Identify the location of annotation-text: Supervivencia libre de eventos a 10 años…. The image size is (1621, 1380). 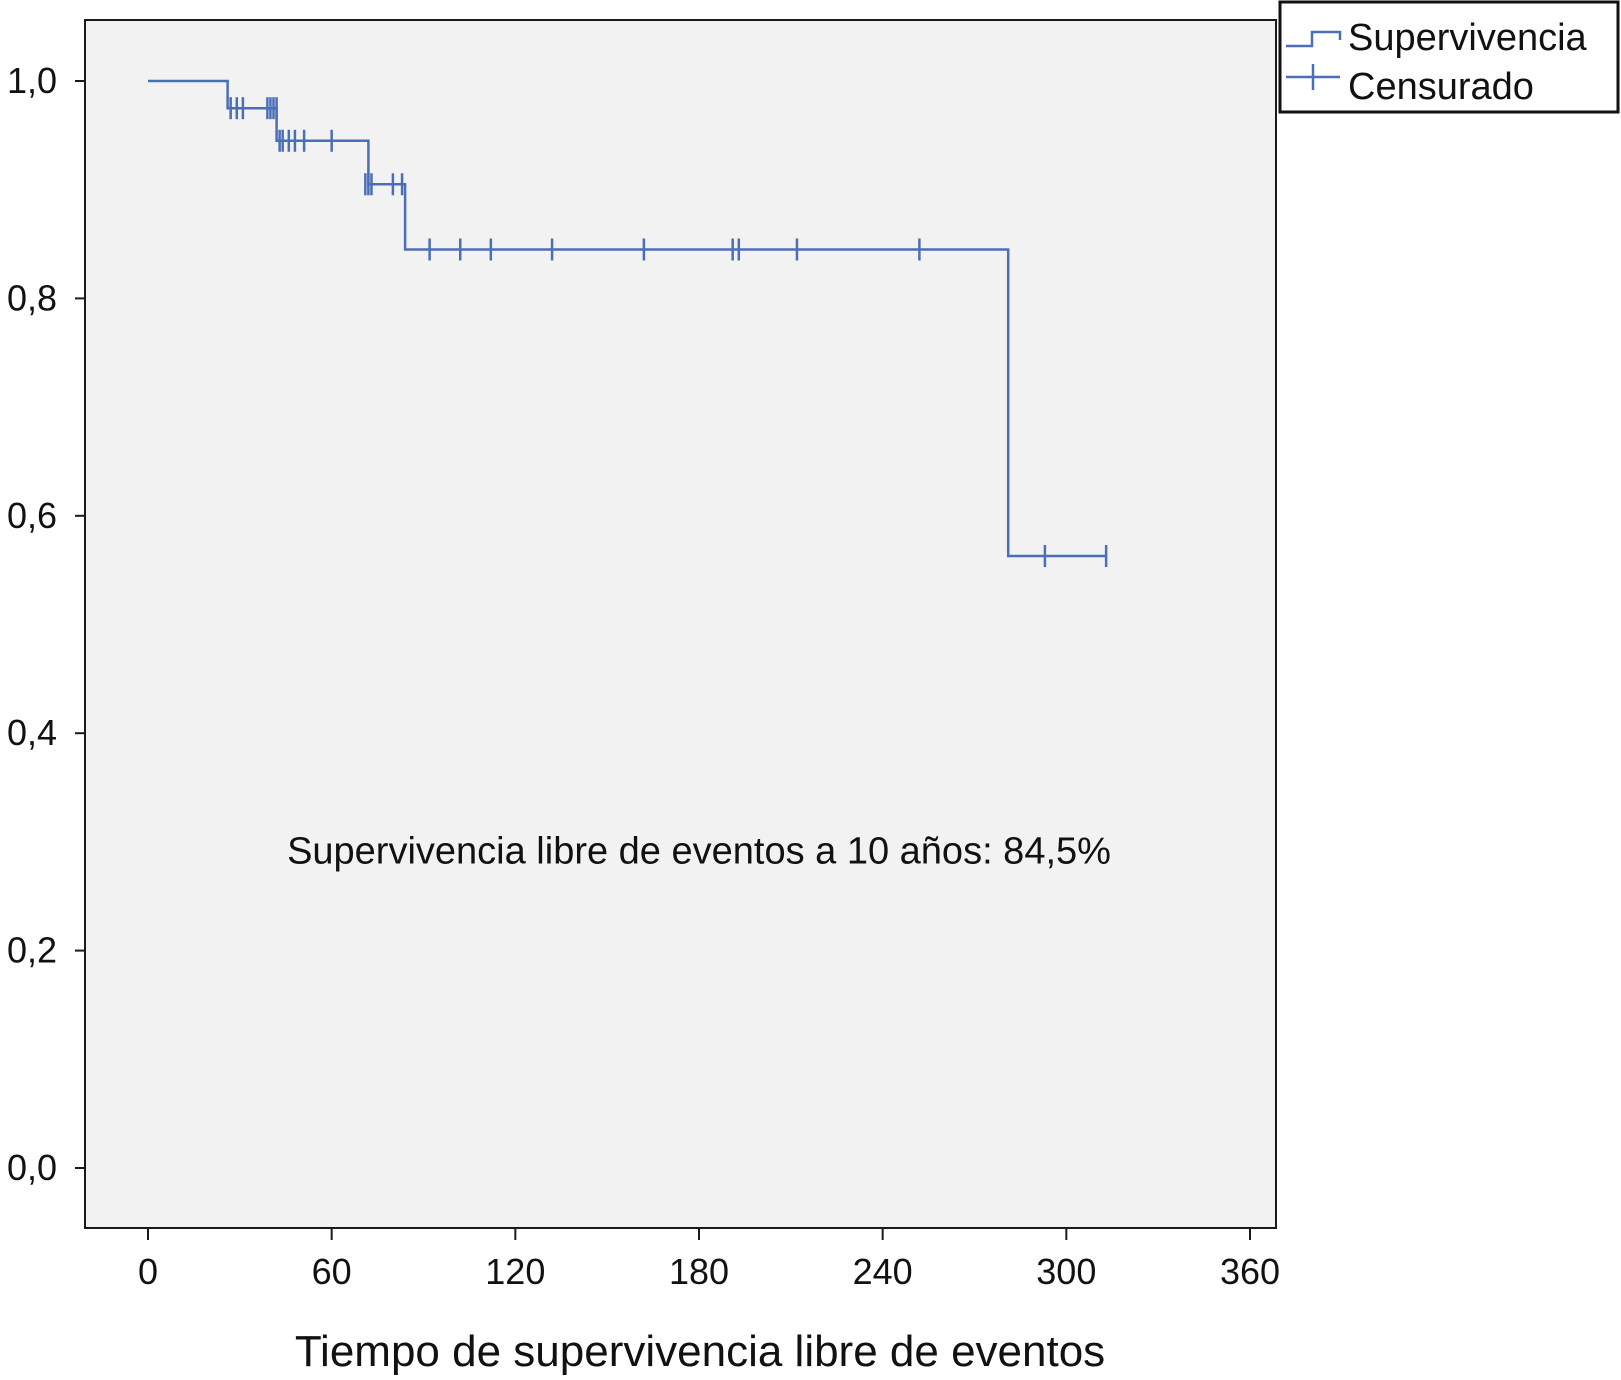
(699, 852).